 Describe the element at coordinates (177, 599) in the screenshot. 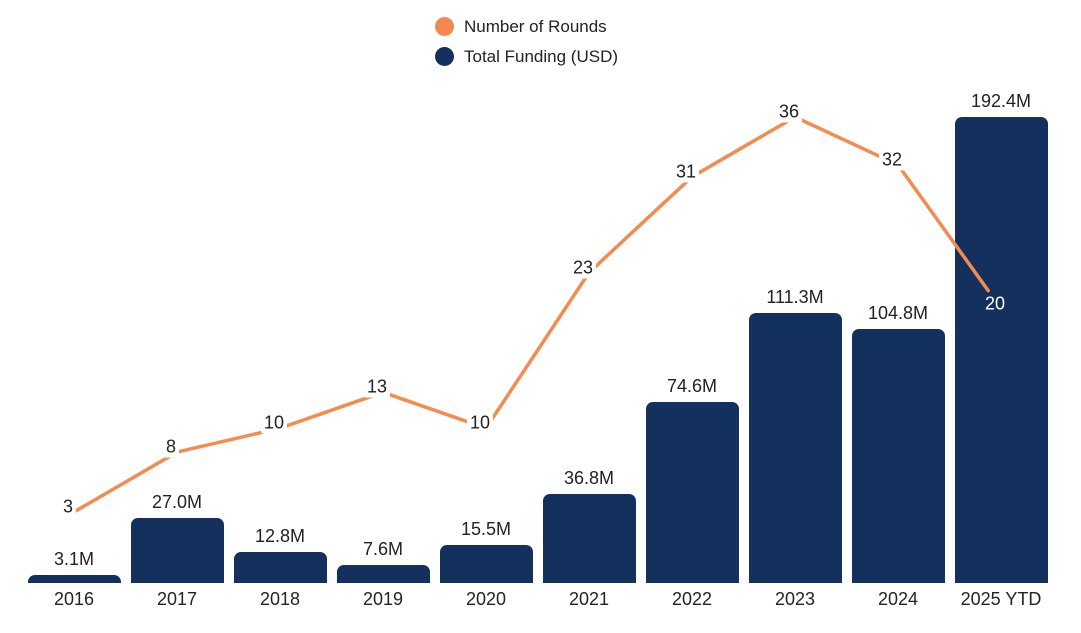

I see `category-label-2017: 2017` at that location.